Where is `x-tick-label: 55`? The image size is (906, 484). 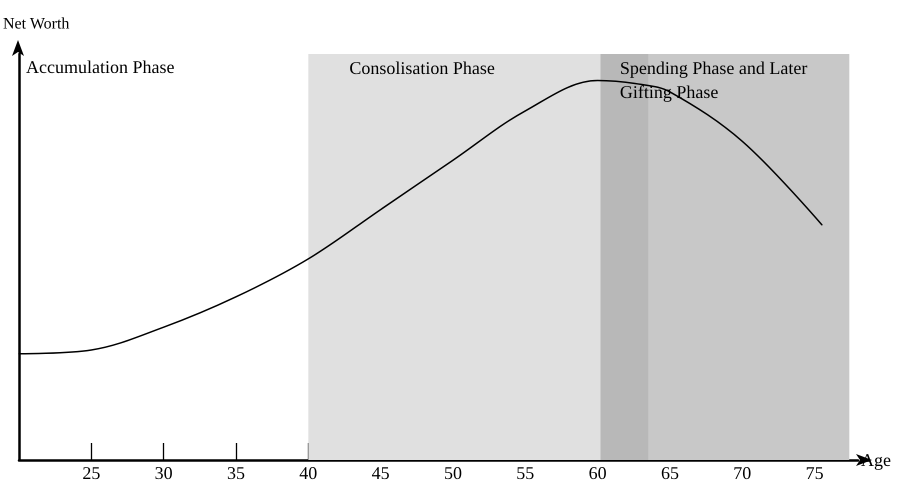 x-tick-label: 55 is located at coordinates (525, 473).